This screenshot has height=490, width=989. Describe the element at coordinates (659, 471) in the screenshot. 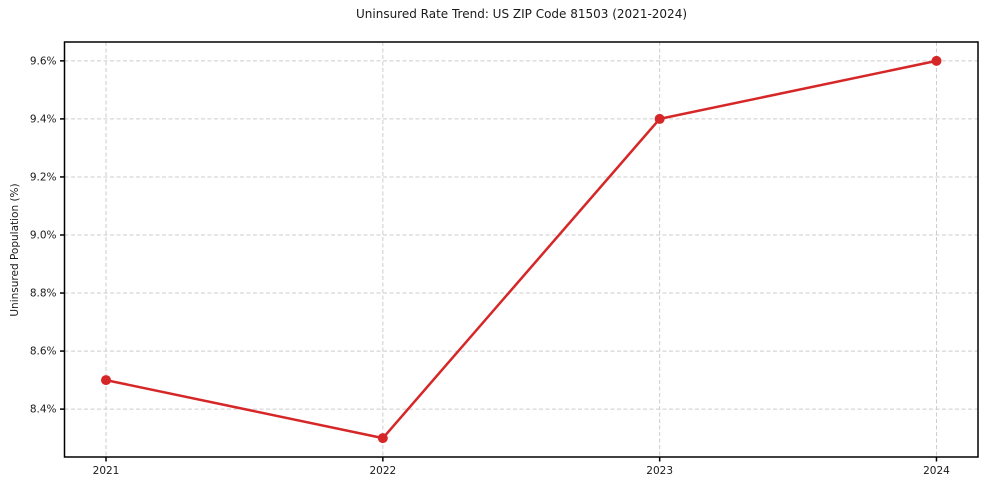

I see `x-tick-label: 2023` at that location.